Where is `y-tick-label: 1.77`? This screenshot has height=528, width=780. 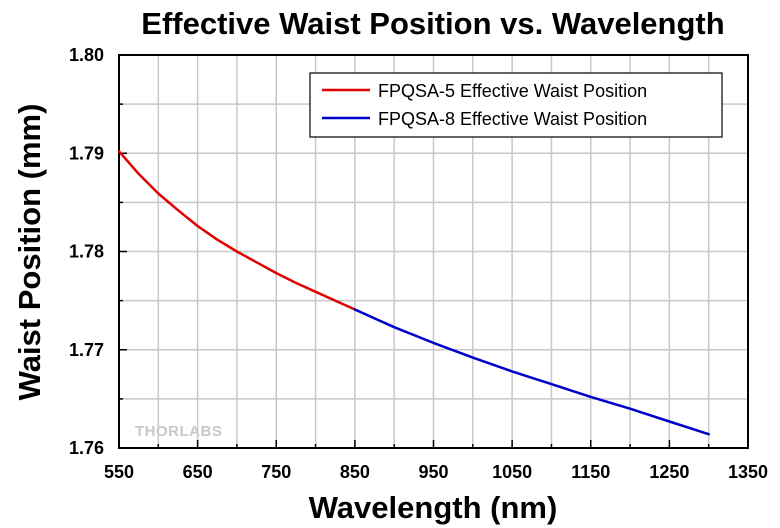
y-tick-label: 1.77 is located at coordinates (86, 350).